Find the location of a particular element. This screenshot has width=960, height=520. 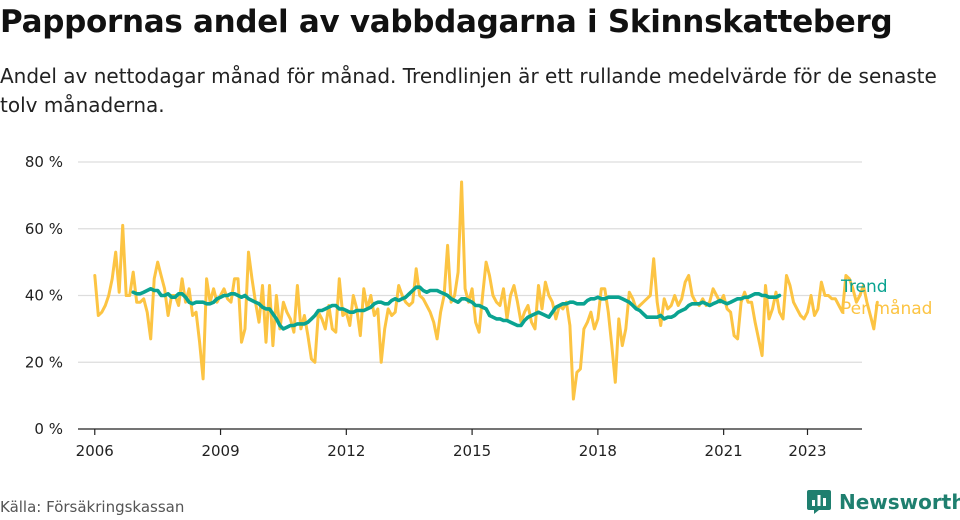

x-tick-label: 2009 is located at coordinates (220, 451).